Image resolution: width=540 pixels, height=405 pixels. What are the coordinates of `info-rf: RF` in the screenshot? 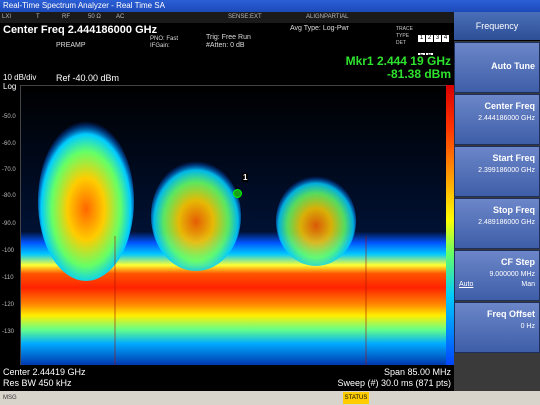 It's located at (66, 17).